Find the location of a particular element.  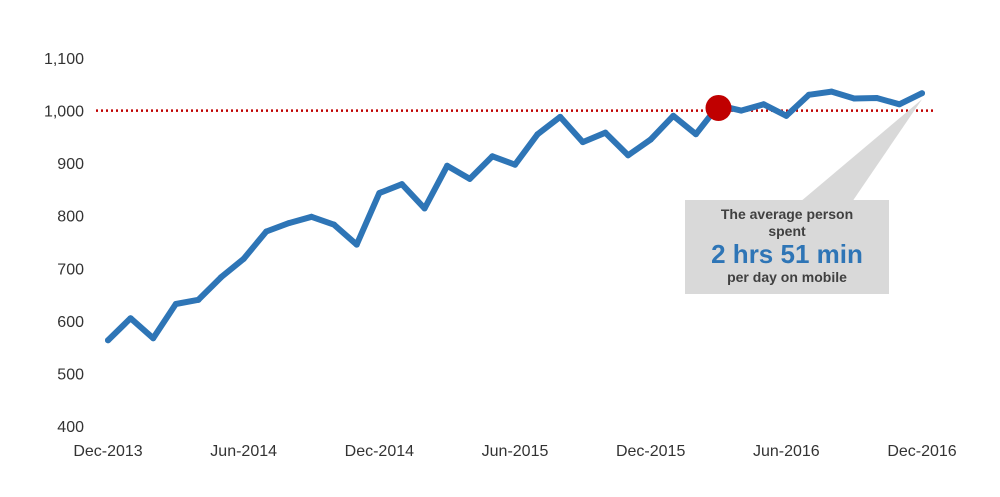

y-tick-label: 800 is located at coordinates (70, 217).